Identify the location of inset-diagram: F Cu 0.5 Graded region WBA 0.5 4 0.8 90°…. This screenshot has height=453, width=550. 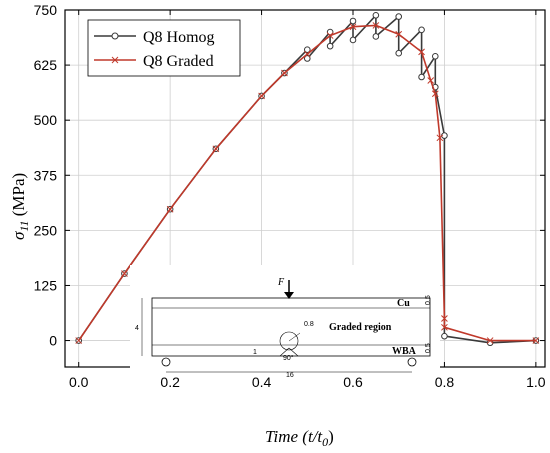
(285, 322).